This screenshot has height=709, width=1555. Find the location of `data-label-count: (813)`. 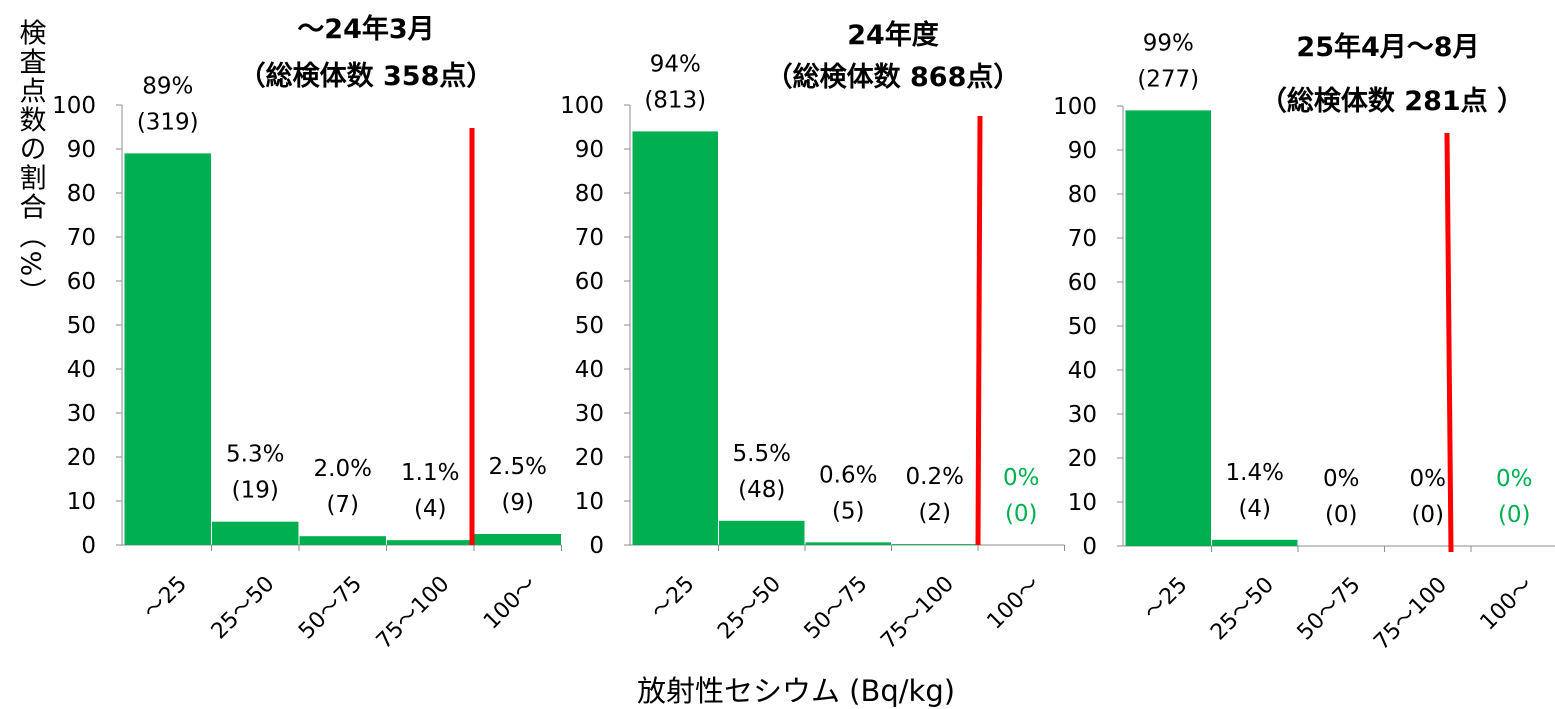

data-label-count: (813) is located at coordinates (675, 100).